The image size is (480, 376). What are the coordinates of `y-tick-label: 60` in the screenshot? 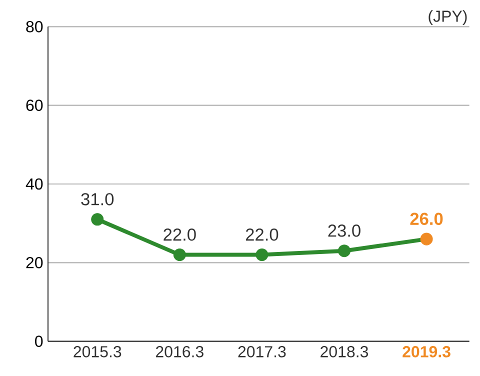 It's located at (34, 105).